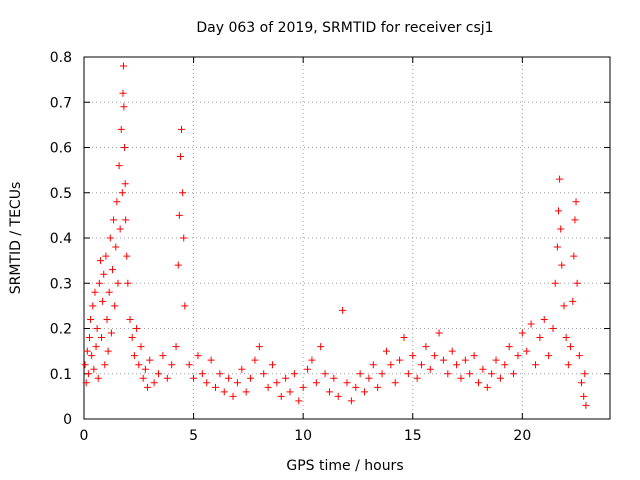 The height and width of the screenshot is (480, 640). I want to click on y-tick-label: 0.7, so click(61, 103).